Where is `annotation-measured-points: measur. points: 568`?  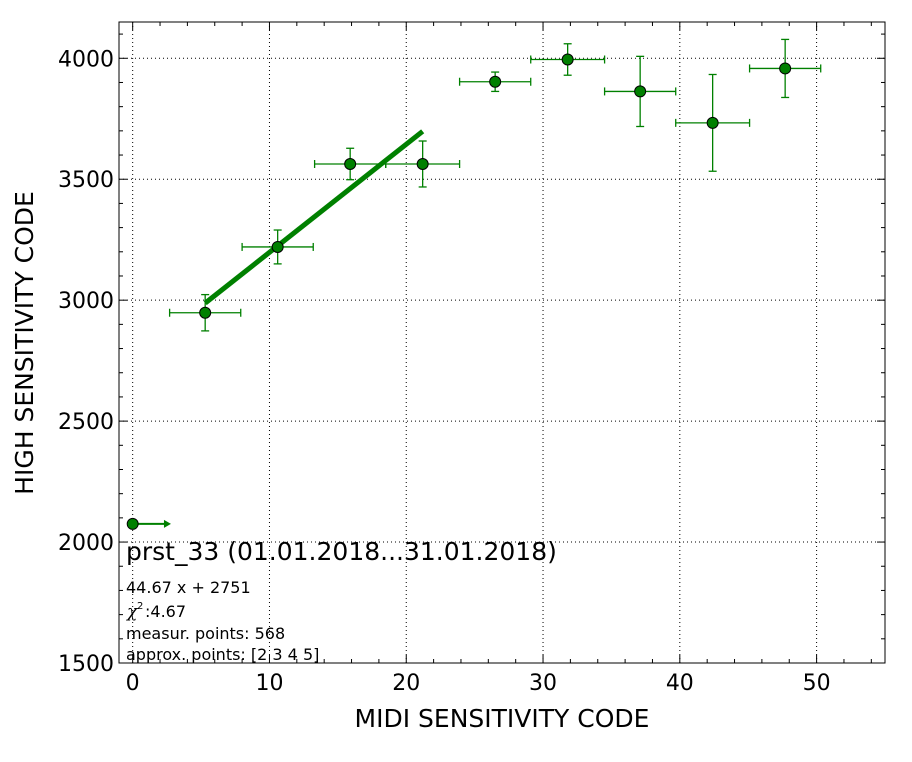 annotation-measured-points: measur. points: 568 is located at coordinates (205, 633).